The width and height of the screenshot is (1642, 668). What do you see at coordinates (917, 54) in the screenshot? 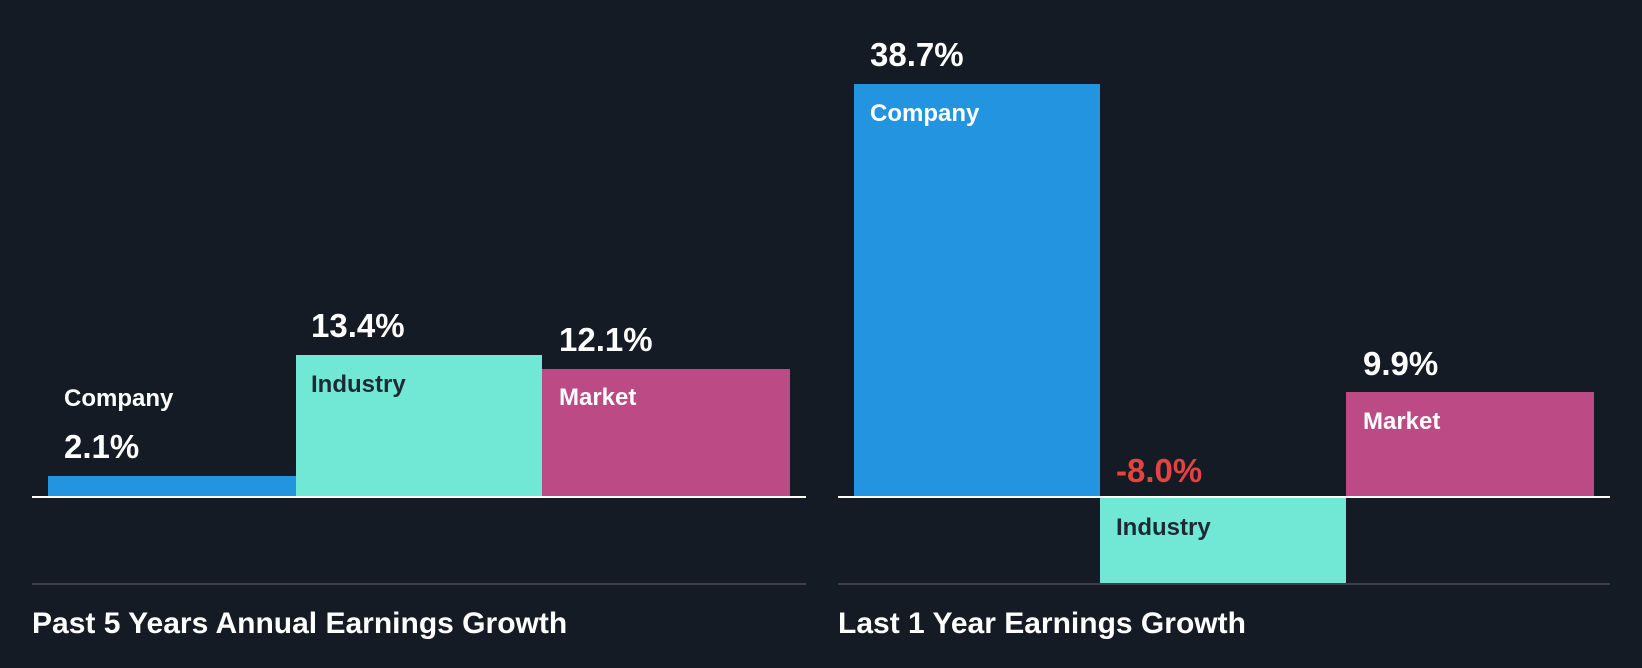
I see `bar-value-company: 38.7%` at bounding box center [917, 54].